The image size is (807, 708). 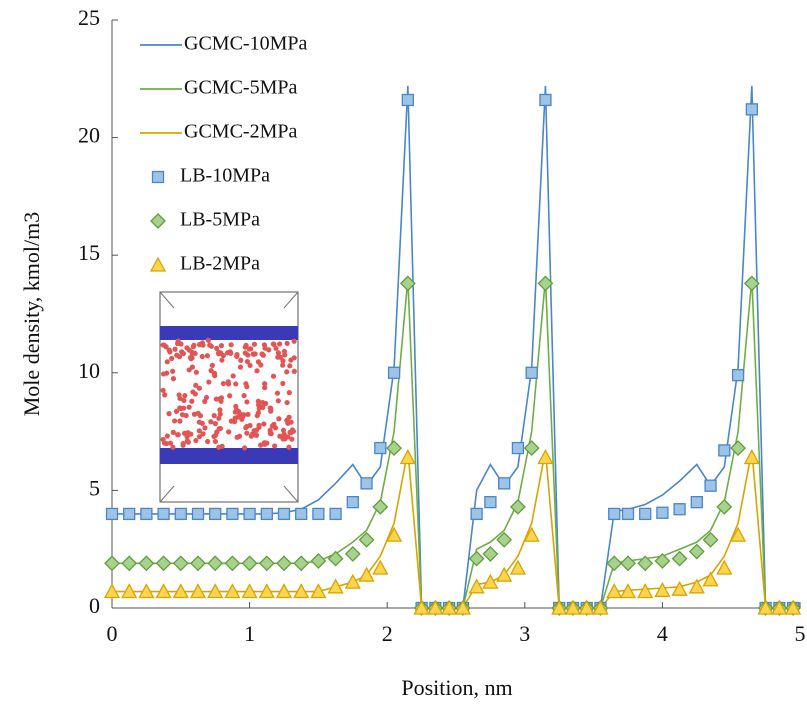 I want to click on y-axis-label: Mole density, kmol/m3, so click(x=31, y=314).